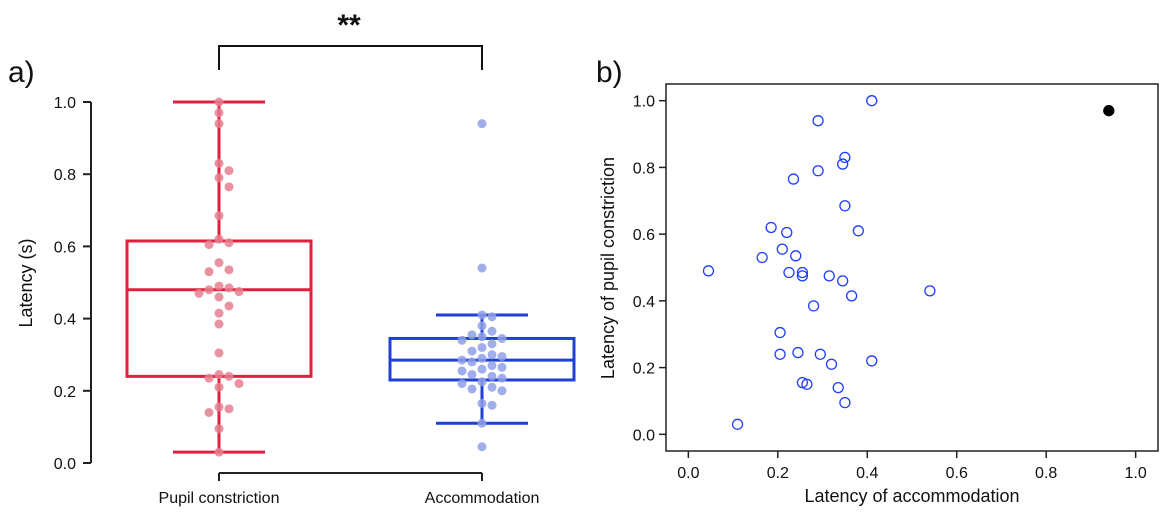 The height and width of the screenshot is (512, 1161). I want to click on panel-b-x-tick-label: 1.0, so click(1136, 473).